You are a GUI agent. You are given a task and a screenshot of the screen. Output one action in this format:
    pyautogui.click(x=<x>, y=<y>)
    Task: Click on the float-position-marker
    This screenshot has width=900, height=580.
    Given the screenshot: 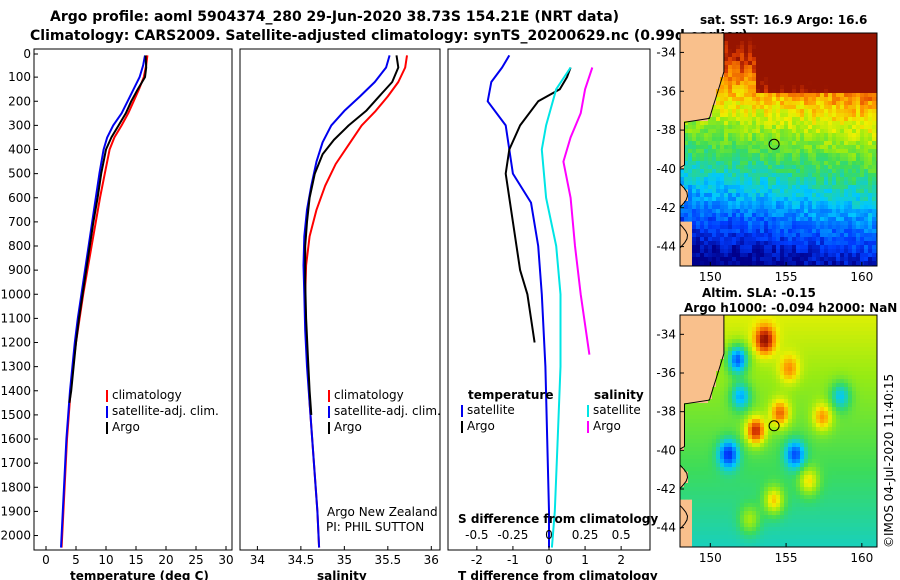 What is the action you would take?
    pyautogui.click(x=774, y=144)
    